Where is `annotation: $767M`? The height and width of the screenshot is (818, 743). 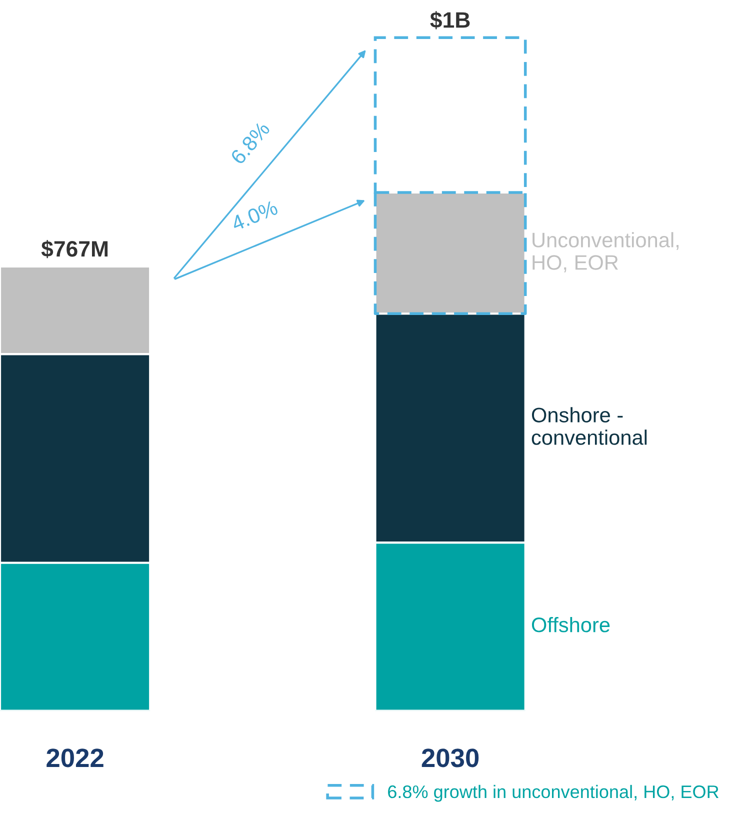
annotation: $767M is located at coordinates (74, 249).